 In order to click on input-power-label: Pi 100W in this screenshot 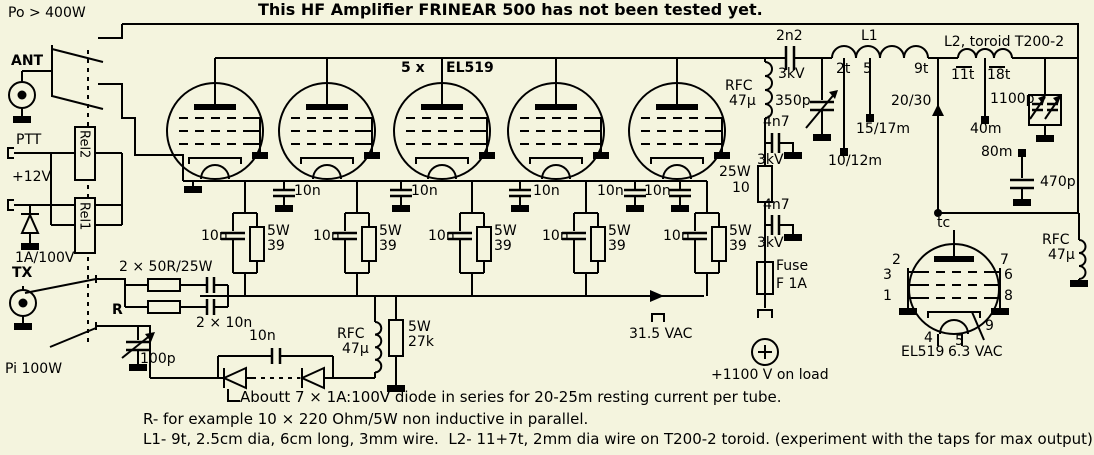, I will do `click(34, 369)`.